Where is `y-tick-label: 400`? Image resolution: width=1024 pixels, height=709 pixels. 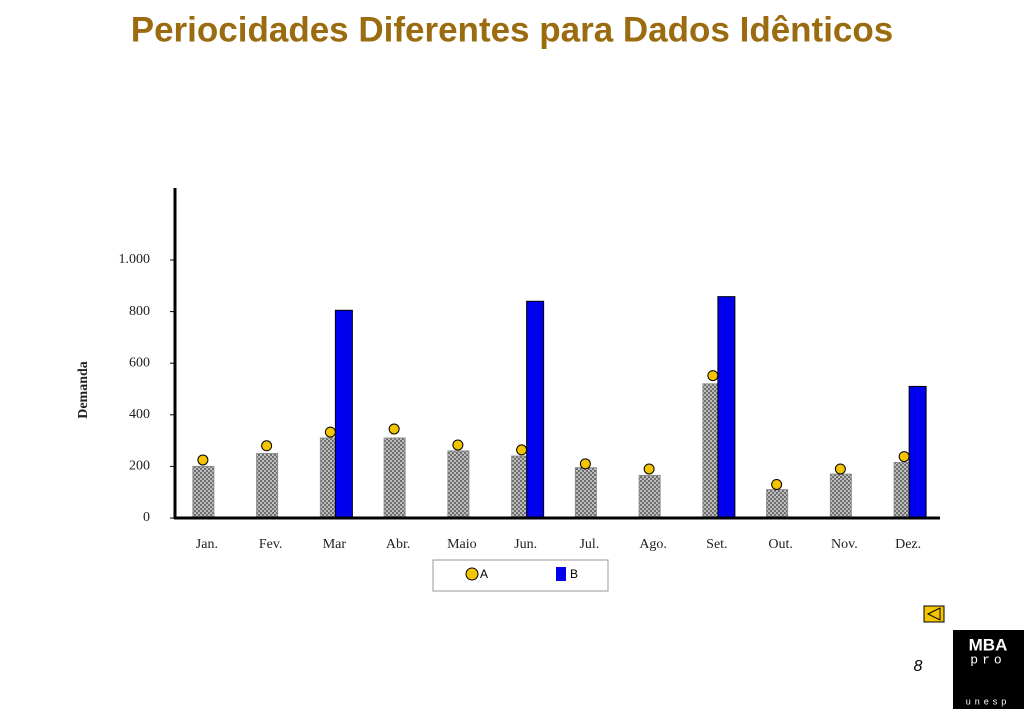 y-tick-label: 400 is located at coordinates (139, 414).